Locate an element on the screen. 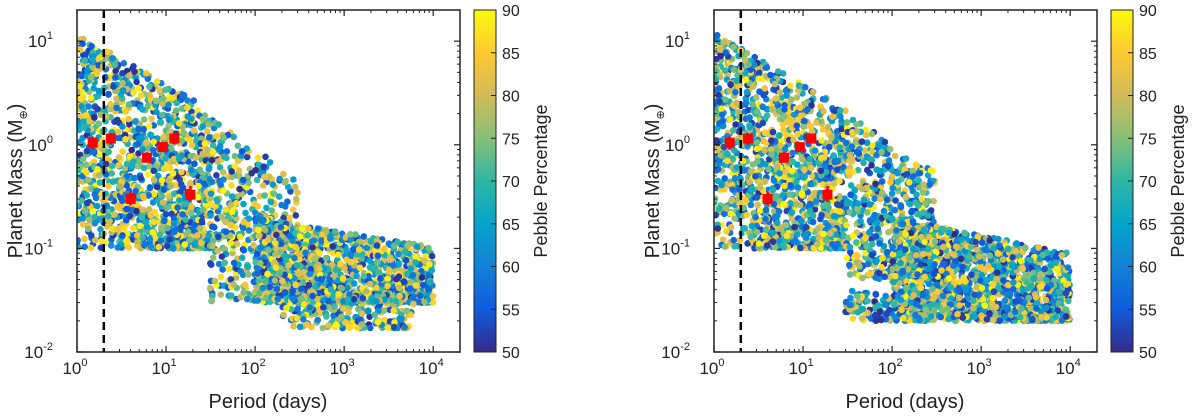  x-tick-label: 10² is located at coordinates (253, 367).